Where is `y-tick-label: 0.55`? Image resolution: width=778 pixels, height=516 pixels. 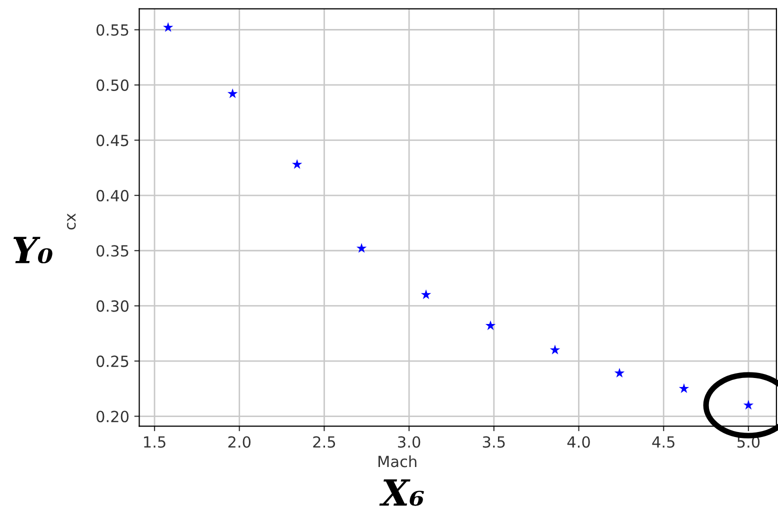
y-tick-label: 0.55 is located at coordinates (112, 30).